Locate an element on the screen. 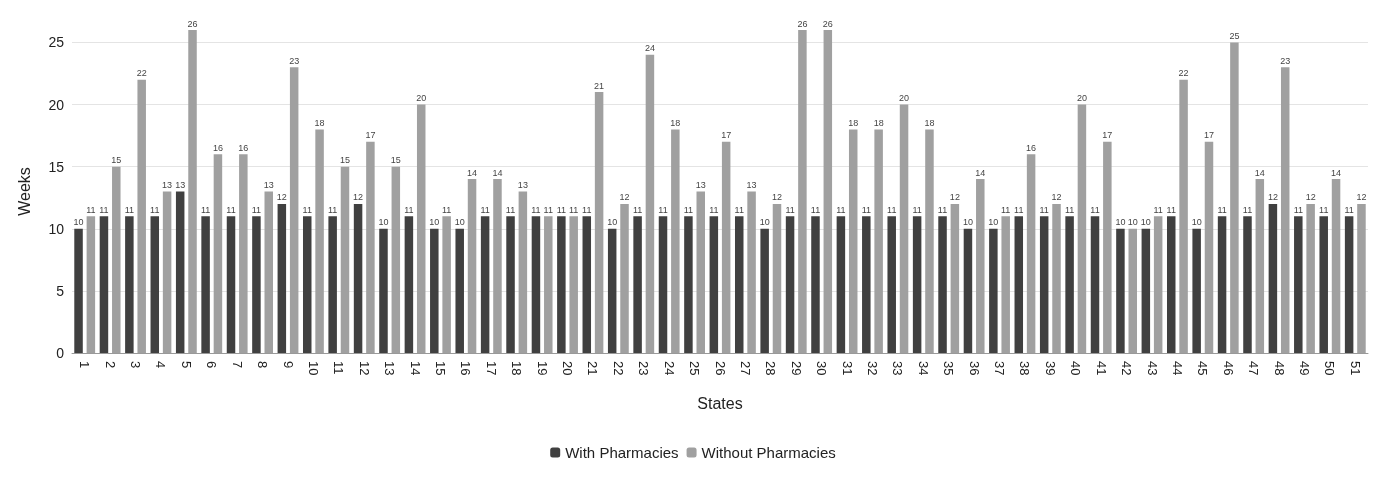  y-tick-label: 5 is located at coordinates (60, 290).